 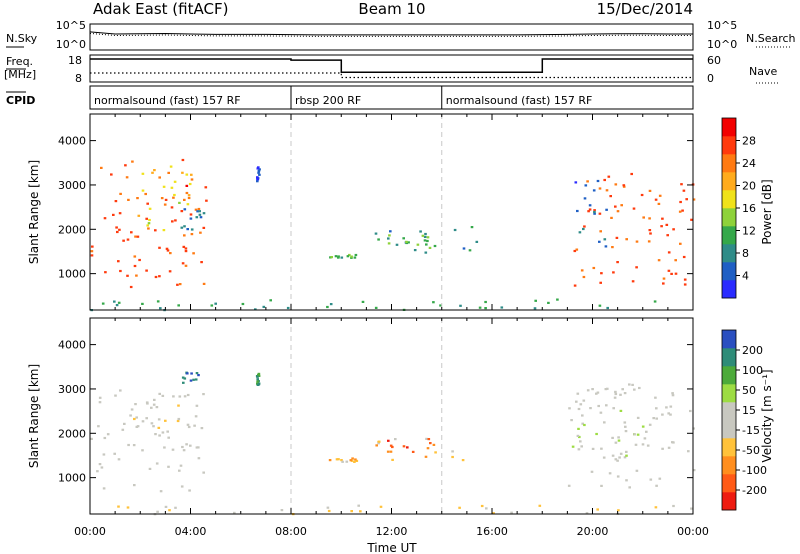 What do you see at coordinates (519, 100) in the screenshot?
I see `cpid-segment-label: normalsound (fast) 157 RF` at bounding box center [519, 100].